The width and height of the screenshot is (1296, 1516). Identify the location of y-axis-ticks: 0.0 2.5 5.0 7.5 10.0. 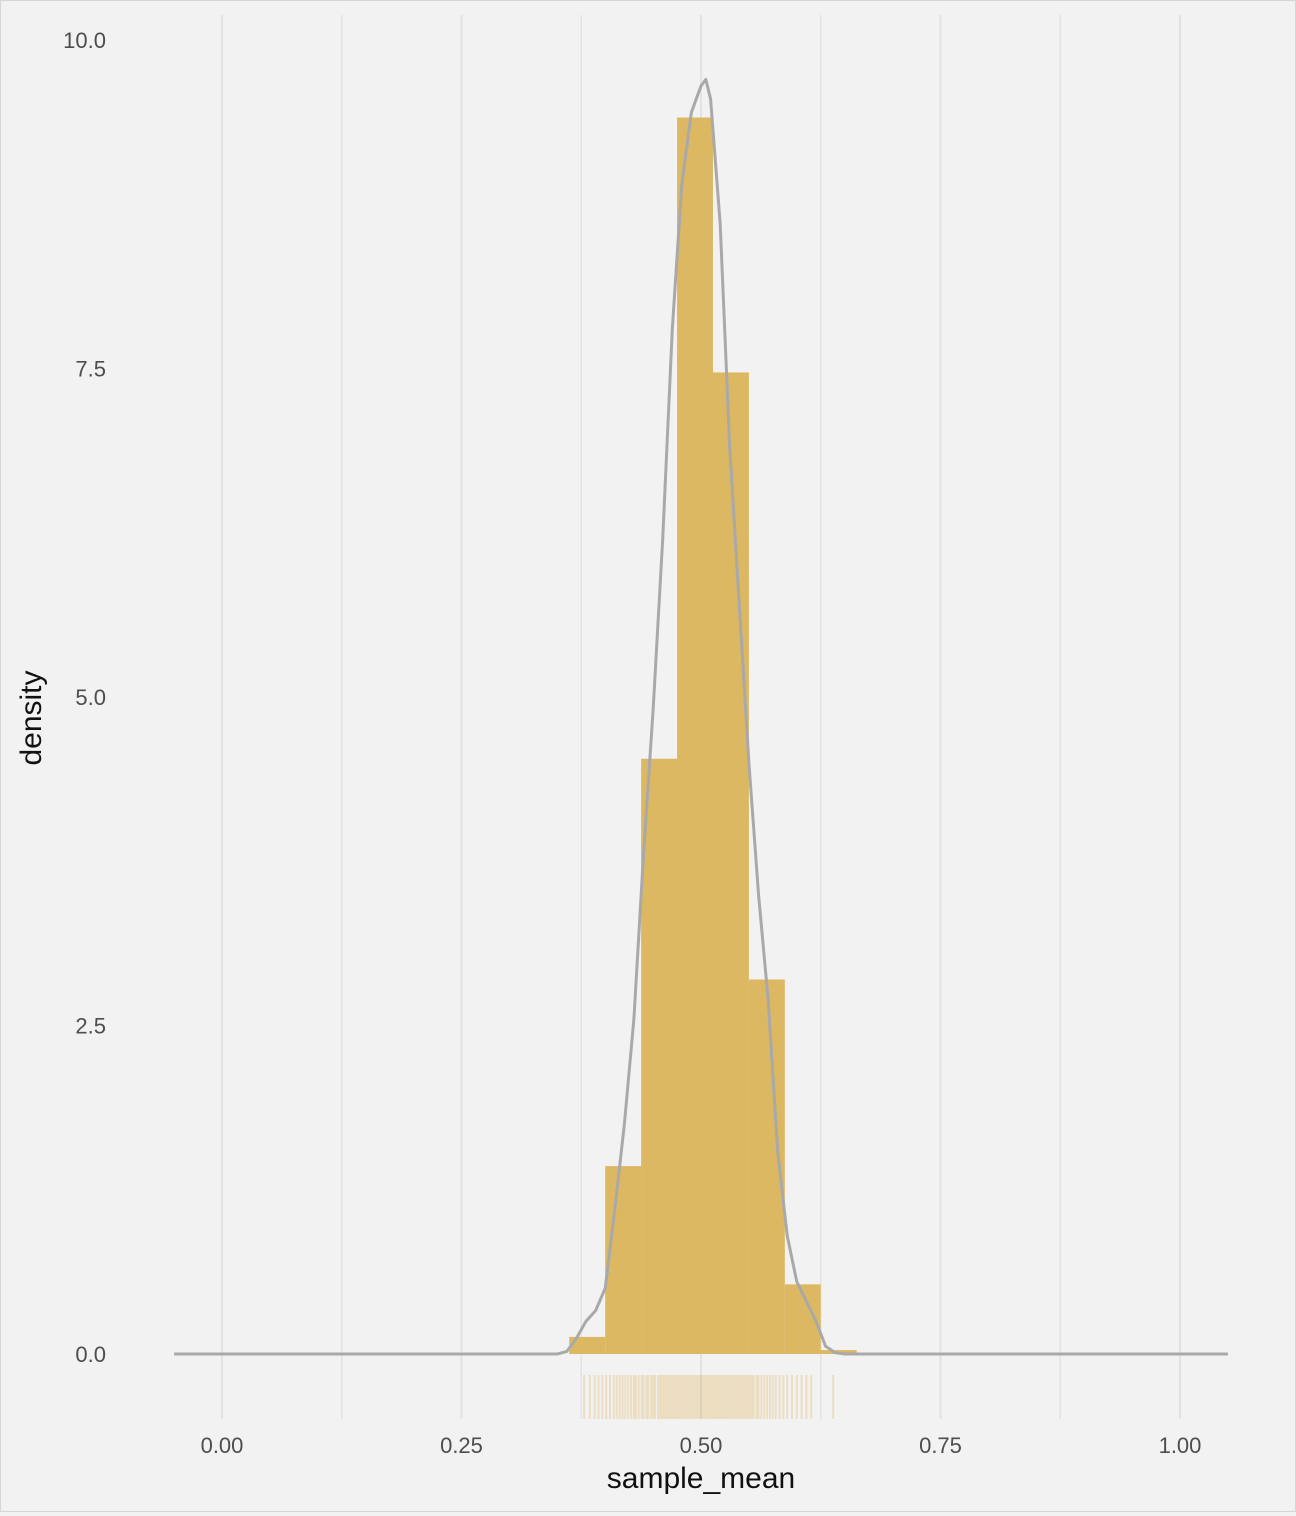
(84, 697).